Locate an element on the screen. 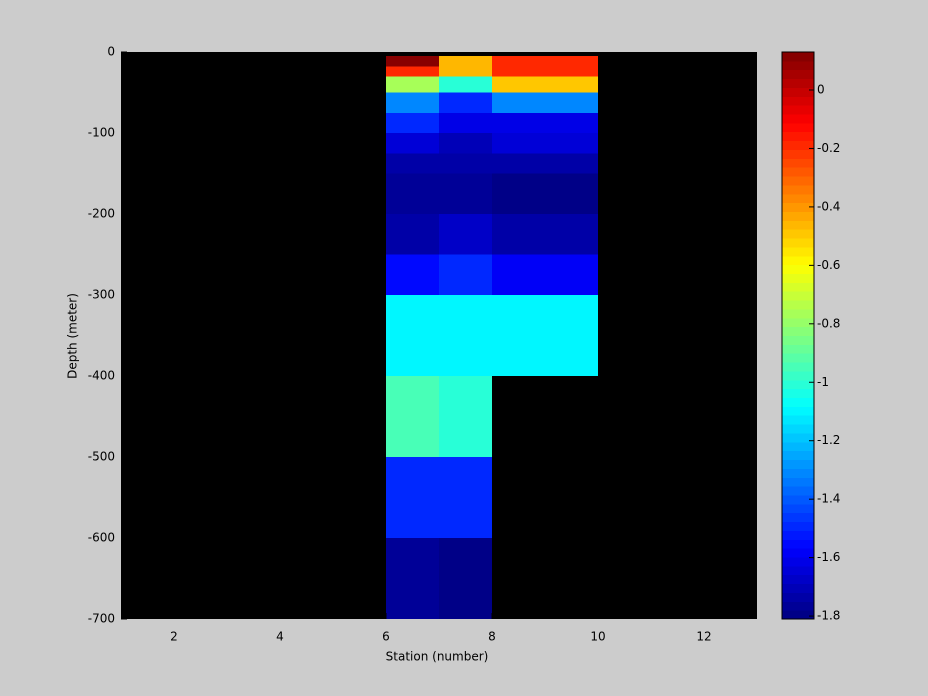 Image resolution: width=928 pixels, height=696 pixels. y-tick-label: -700 is located at coordinates (101, 619).